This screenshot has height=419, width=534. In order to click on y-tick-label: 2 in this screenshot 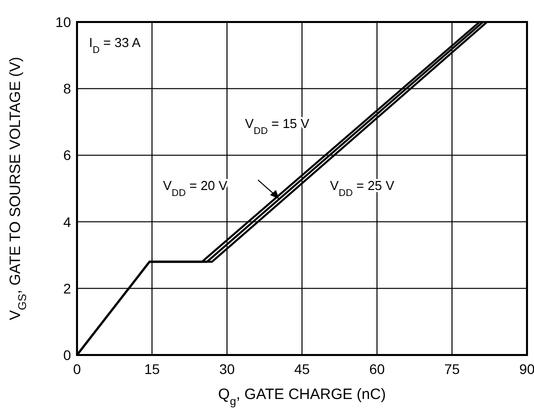, I will do `click(67, 288)`.